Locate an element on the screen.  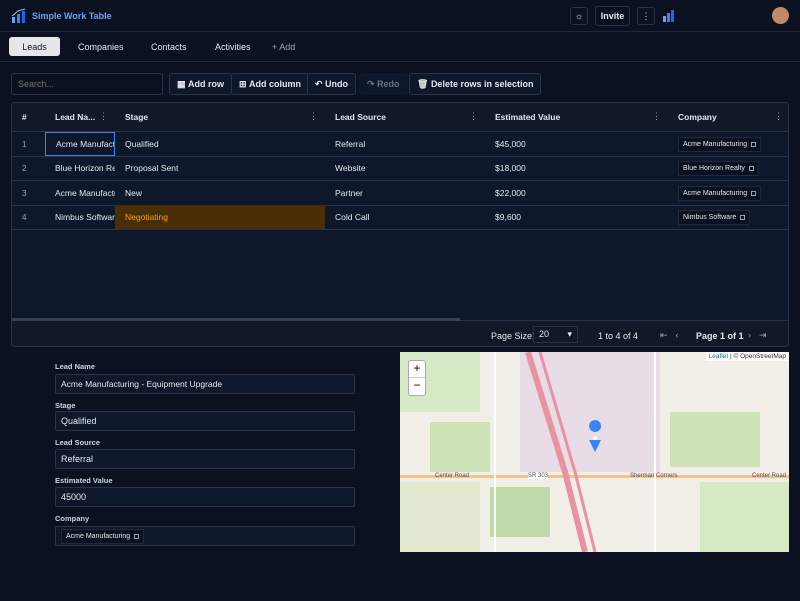
field-label: Lead Source is located at coordinates (78, 442).